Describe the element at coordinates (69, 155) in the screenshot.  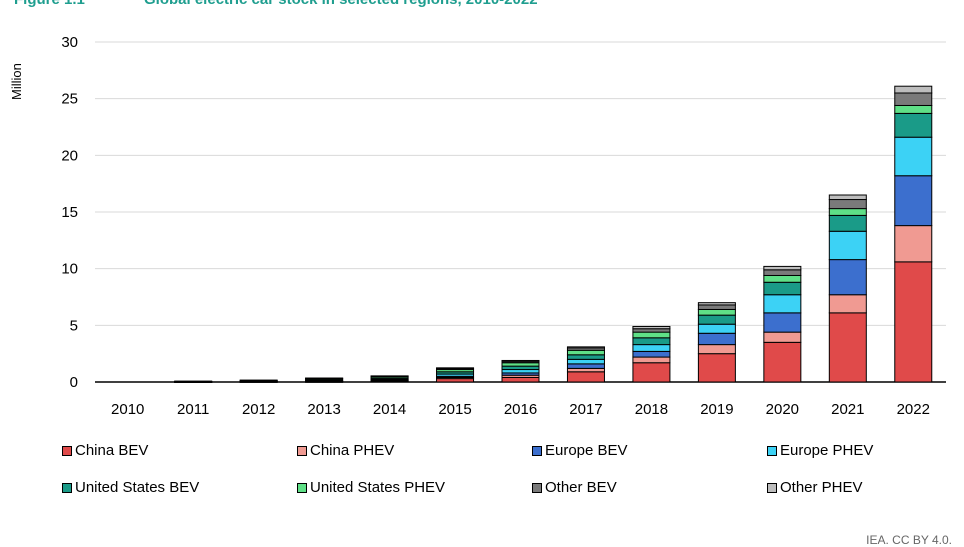
I see `y-tick-label: 20` at that location.